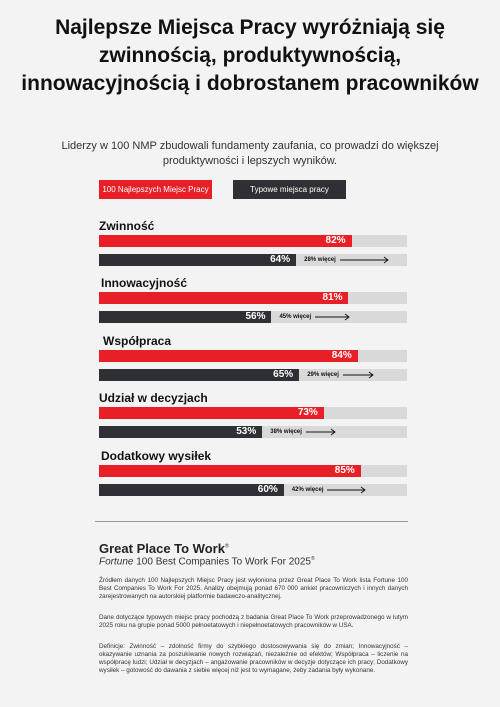 This screenshot has height=707, width=500. Describe the element at coordinates (289, 189) in the screenshot. I see `legend-typical-workplaces: Typowe miejsca pracy` at that location.